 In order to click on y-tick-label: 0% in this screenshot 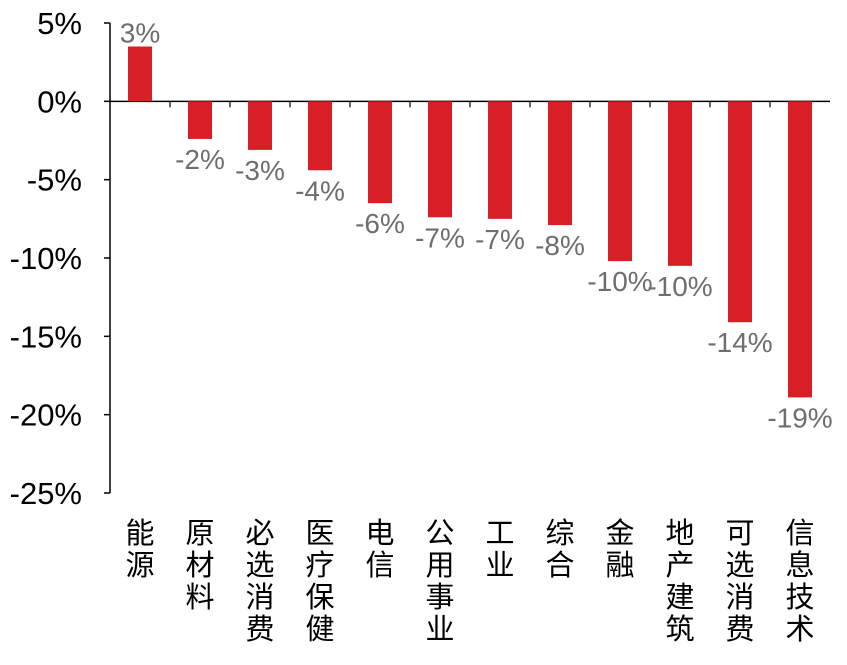, I will do `click(59, 101)`.